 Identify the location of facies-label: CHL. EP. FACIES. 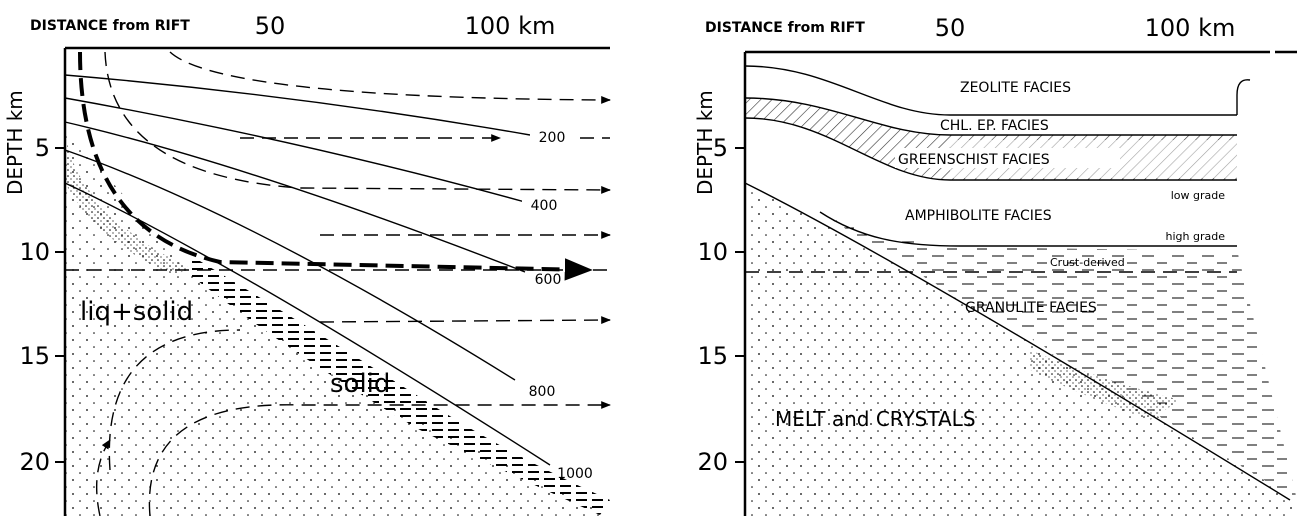
(994, 126).